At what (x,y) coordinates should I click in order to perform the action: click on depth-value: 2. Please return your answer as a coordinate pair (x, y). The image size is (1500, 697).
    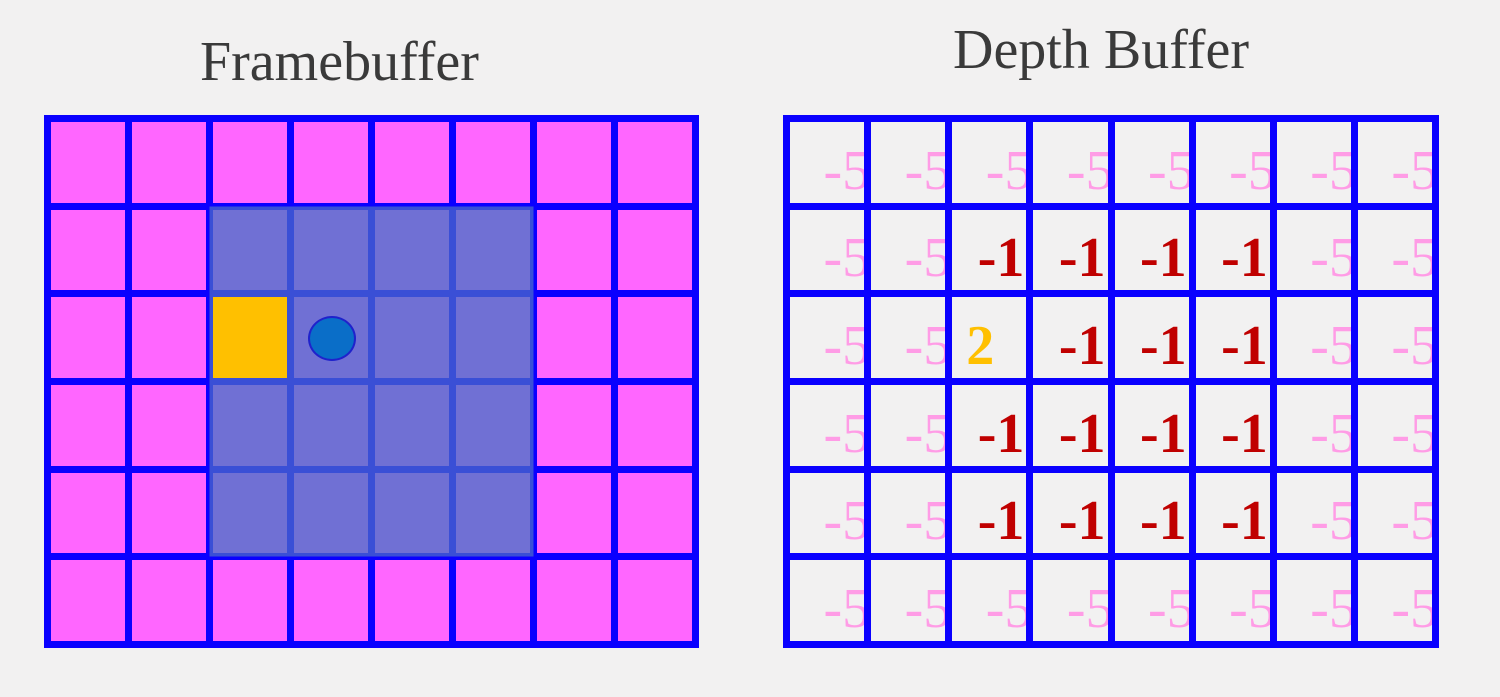
    Looking at the image, I should click on (980, 345).